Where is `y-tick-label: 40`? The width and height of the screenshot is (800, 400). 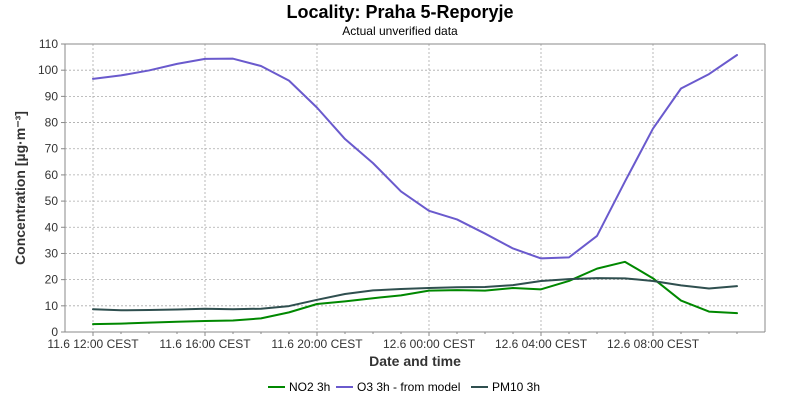 y-tick-label: 40 is located at coordinates (52, 227).